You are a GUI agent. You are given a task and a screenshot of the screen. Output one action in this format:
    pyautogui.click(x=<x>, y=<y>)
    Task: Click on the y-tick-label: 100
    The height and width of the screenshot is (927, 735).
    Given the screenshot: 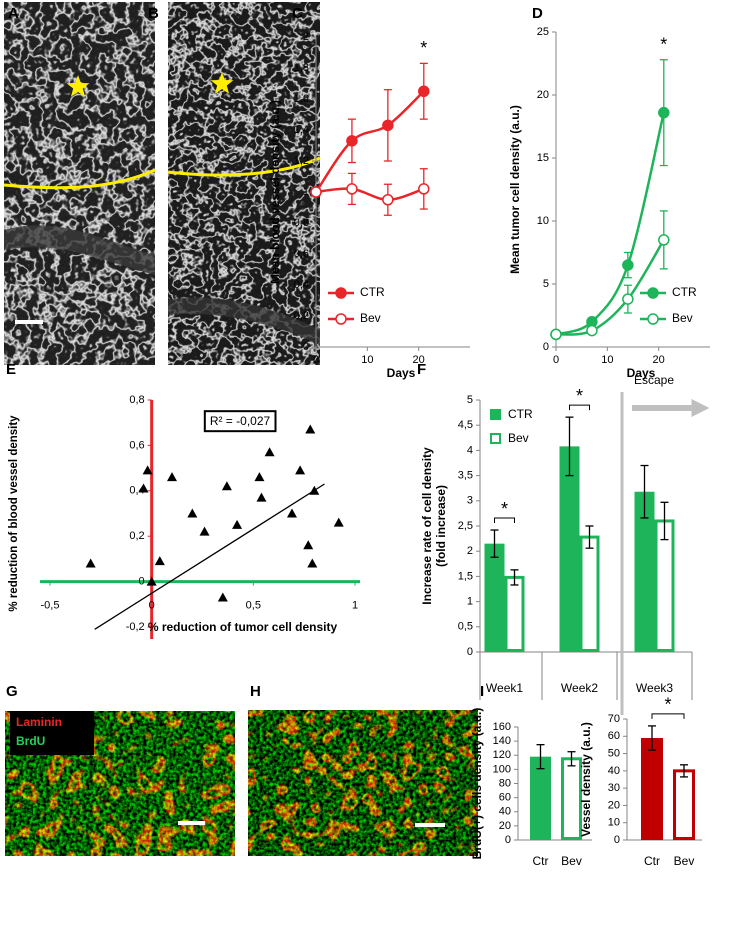 What is the action you would take?
    pyautogui.click(x=502, y=769)
    